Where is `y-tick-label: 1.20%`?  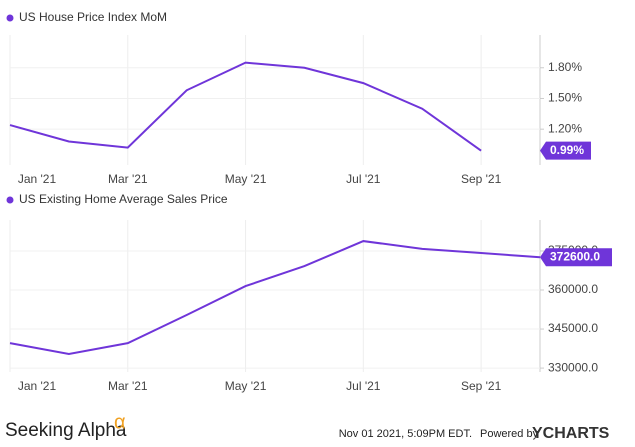 y-tick-label: 1.20% is located at coordinates (565, 128).